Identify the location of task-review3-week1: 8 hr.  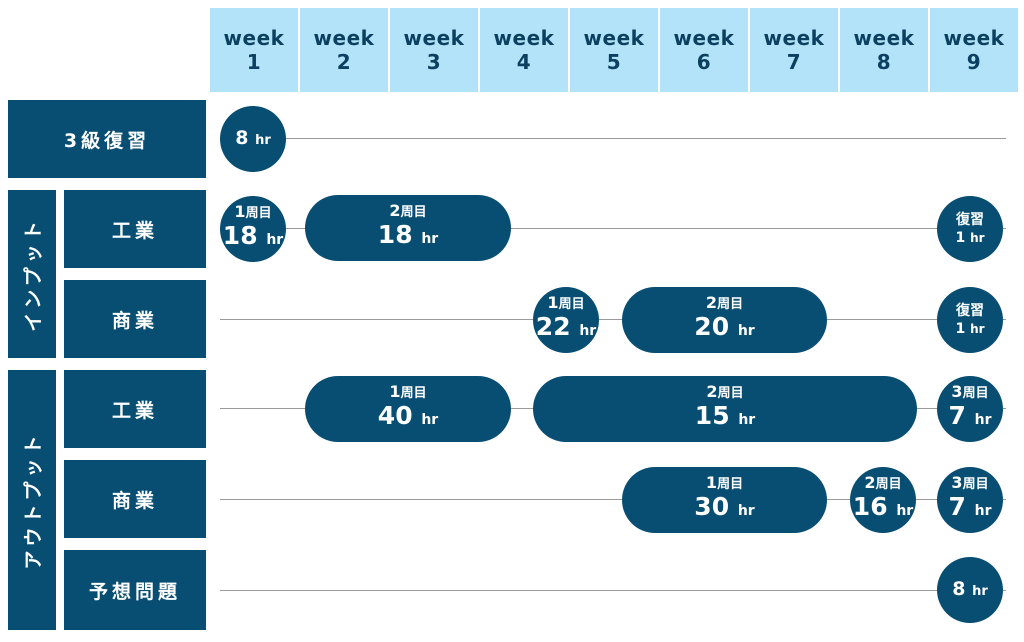
(253, 139).